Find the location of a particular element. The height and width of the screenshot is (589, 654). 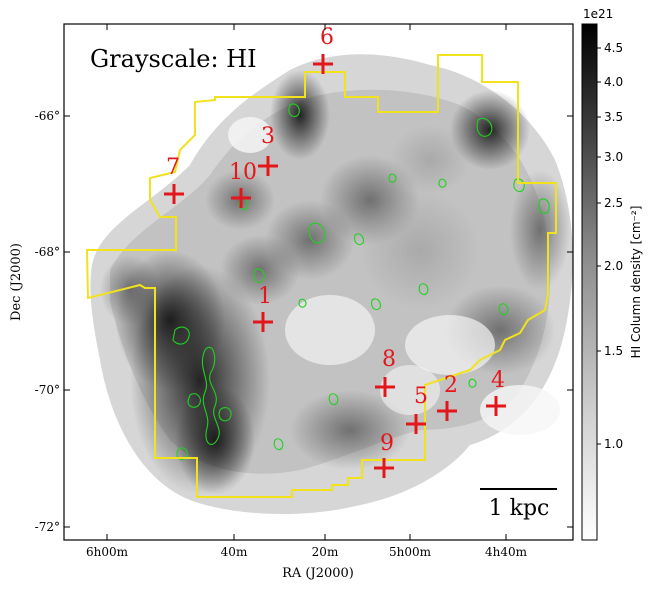

x-tick-label: 40m is located at coordinates (234, 552).